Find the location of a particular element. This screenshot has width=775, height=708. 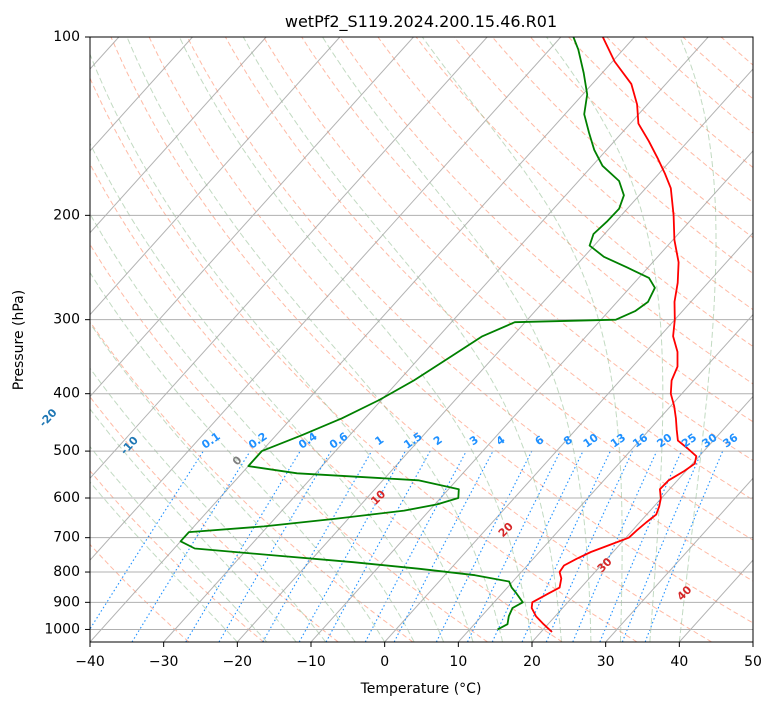

y-tick-label: 1000 is located at coordinates (62, 629).